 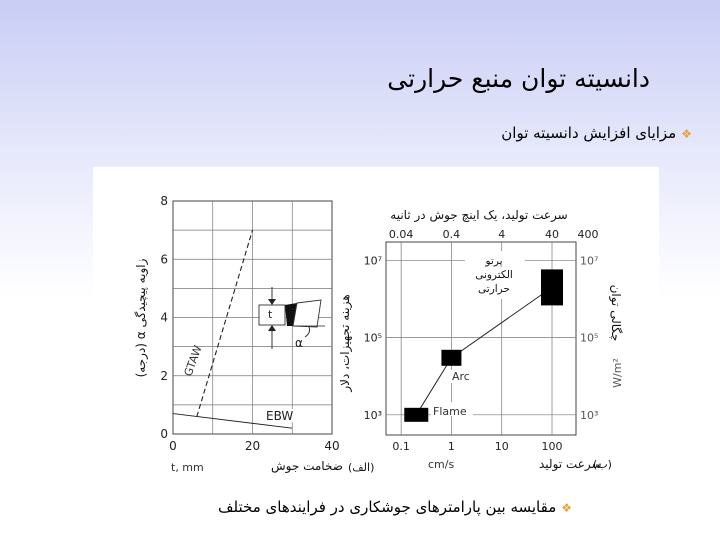 I want to click on right-top-tick-label: 0.04, so click(x=401, y=234).